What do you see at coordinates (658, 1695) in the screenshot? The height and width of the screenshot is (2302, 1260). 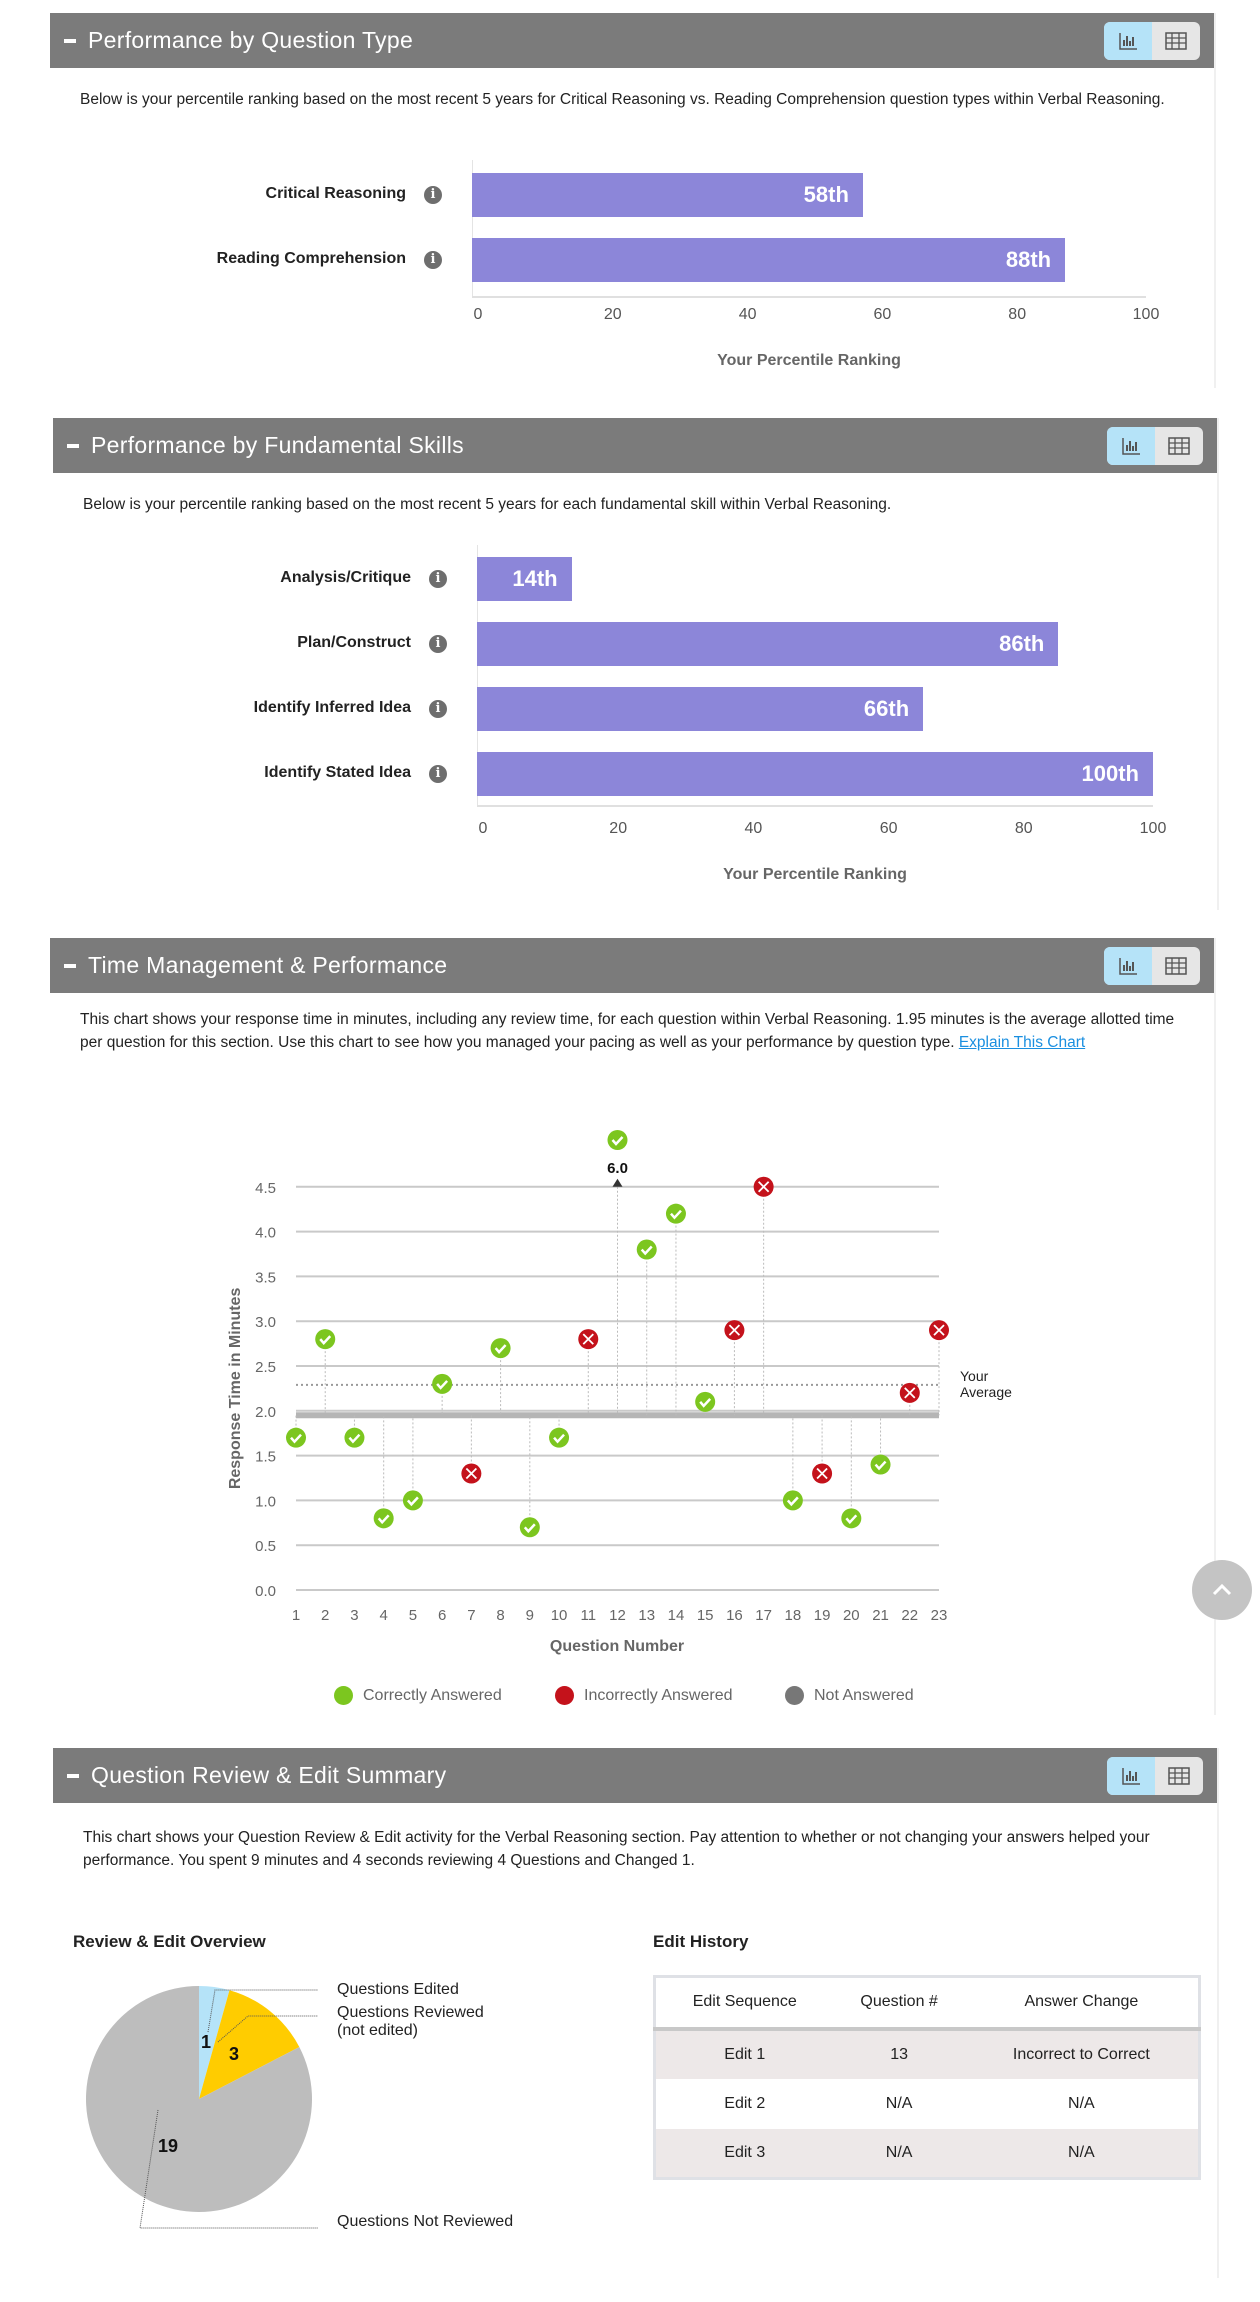 I see `legend-label: Incorrectly Answered` at bounding box center [658, 1695].